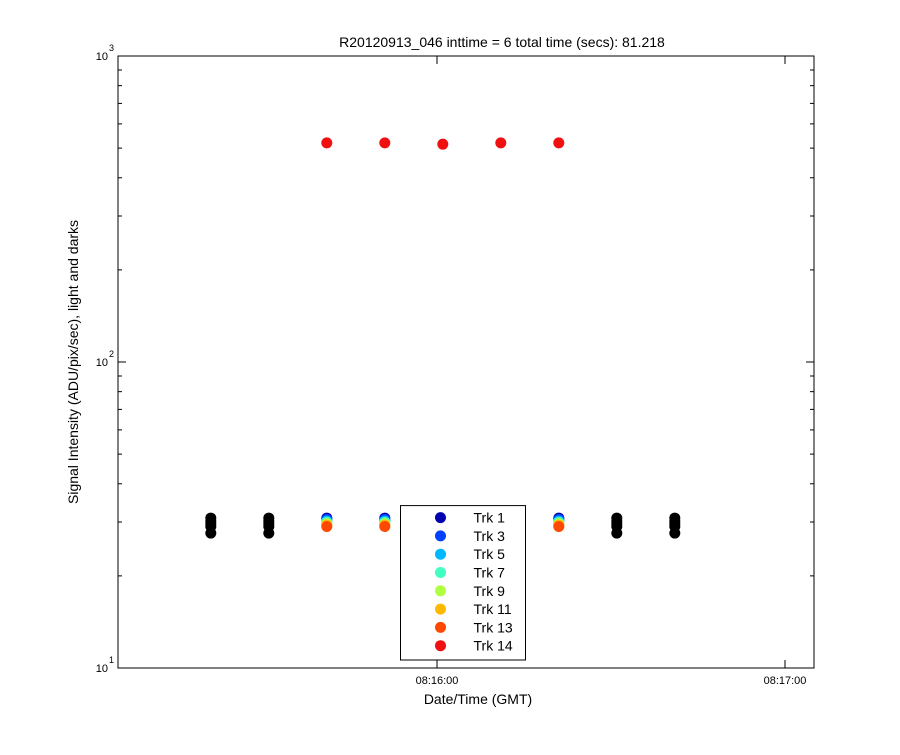 The width and height of the screenshot is (900, 755). What do you see at coordinates (490, 518) in the screenshot?
I see `legend-label: Trk 1` at bounding box center [490, 518].